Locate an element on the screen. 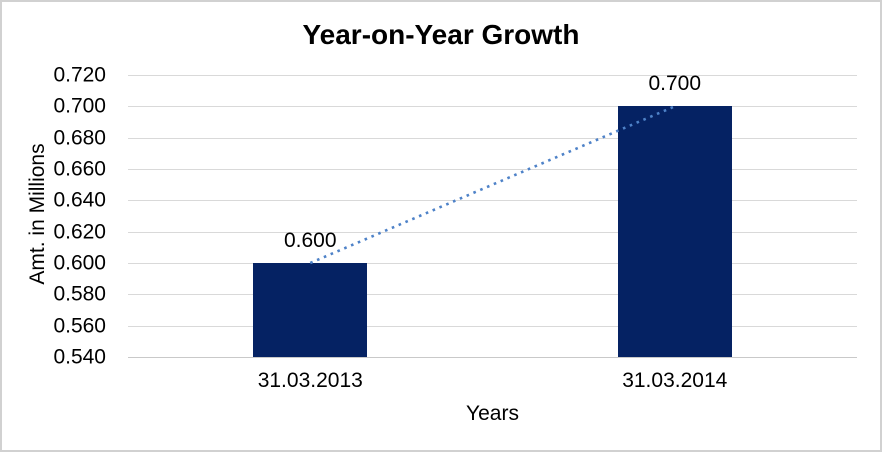  data-label: 0.700 is located at coordinates (675, 84).